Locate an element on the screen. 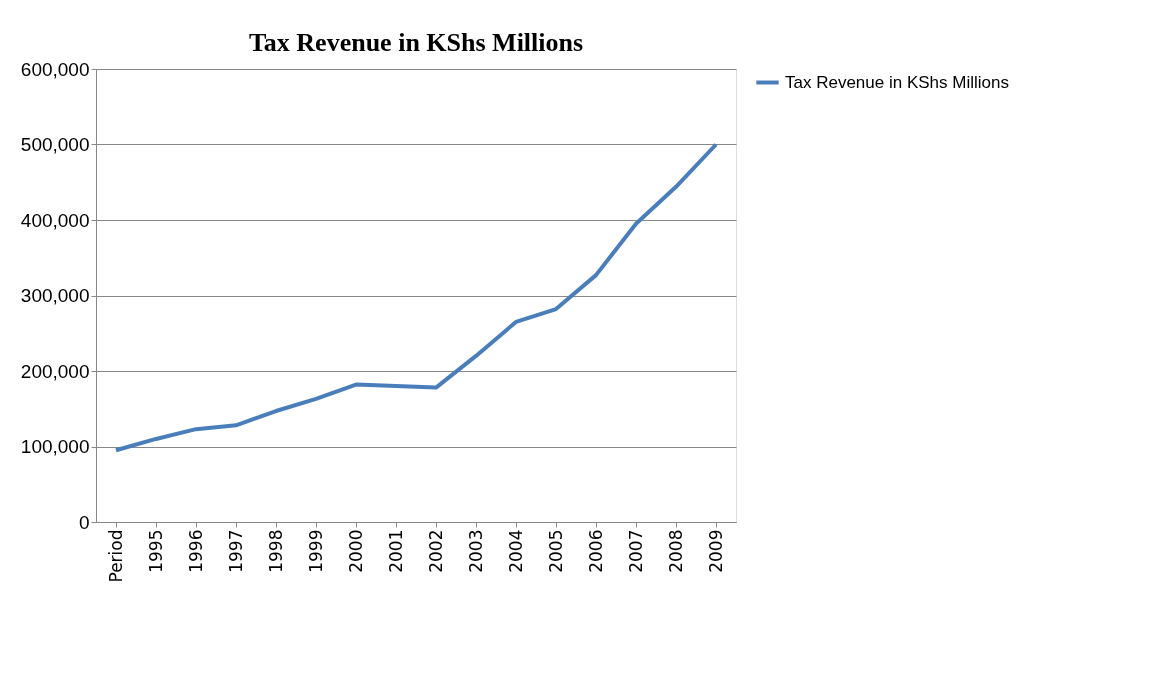  x-tick-label: 2005 is located at coordinates (555, 551).